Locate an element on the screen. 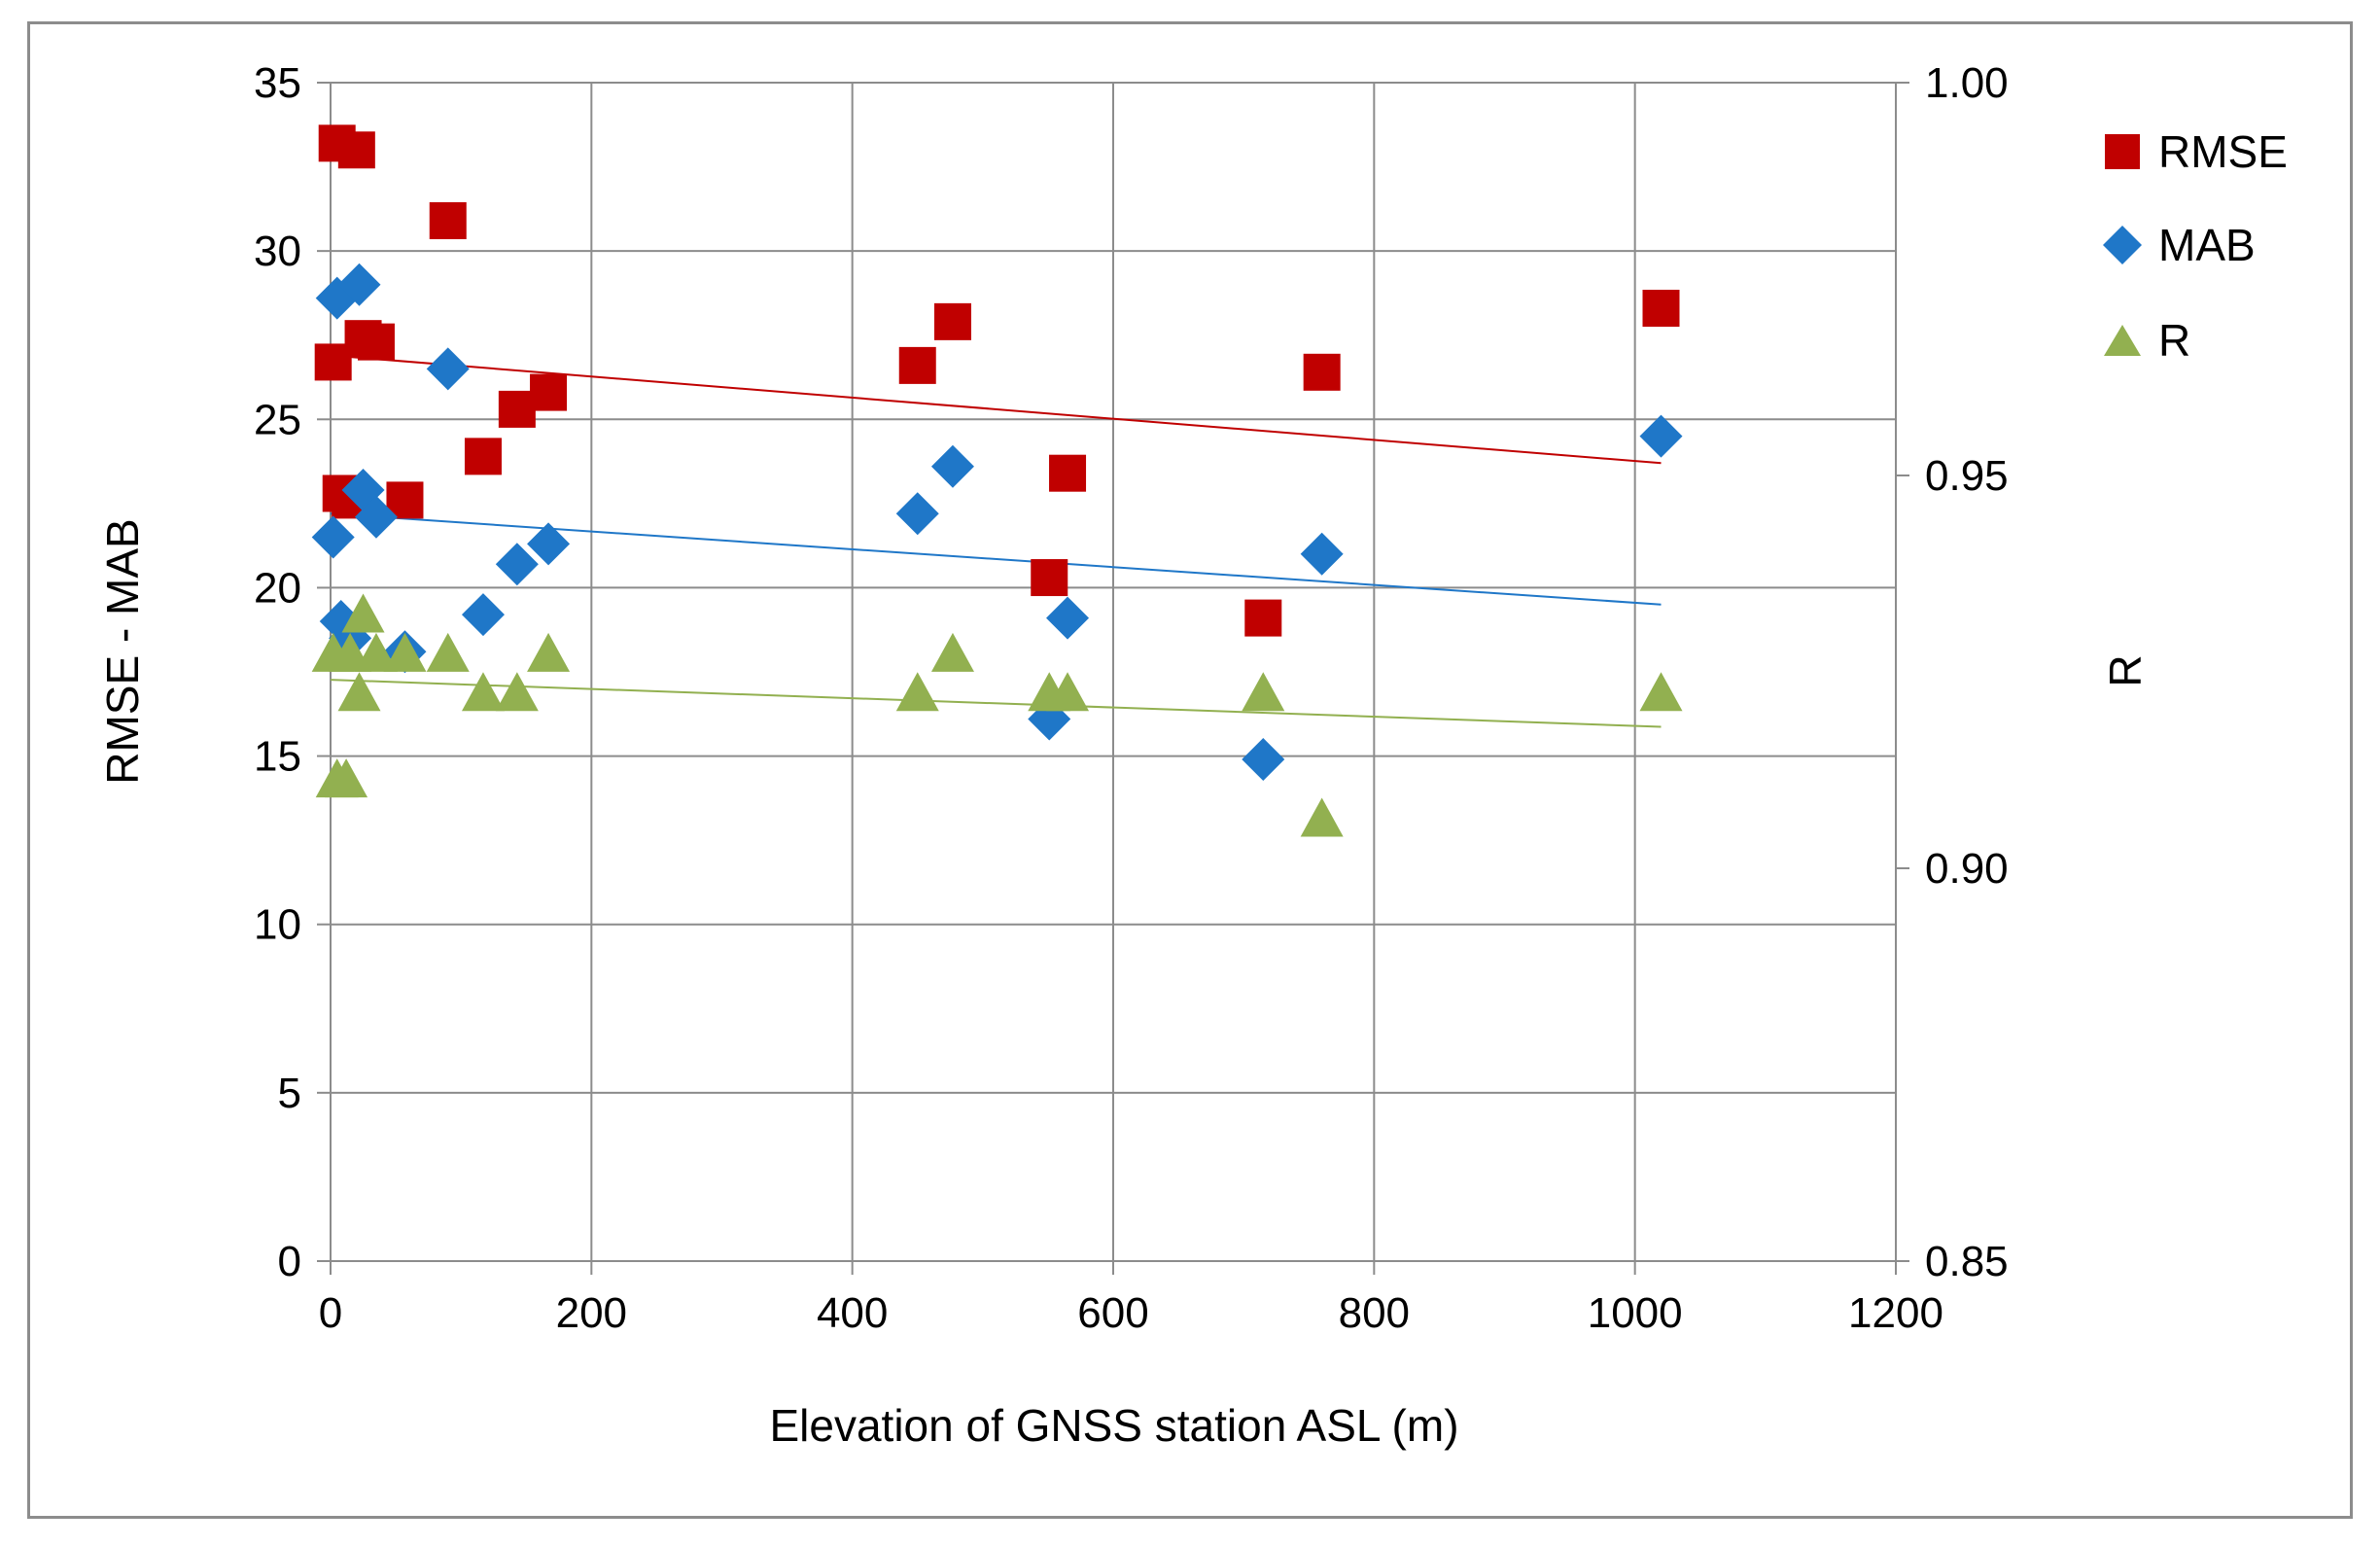  x-tick-label: 0 is located at coordinates (330, 1313).